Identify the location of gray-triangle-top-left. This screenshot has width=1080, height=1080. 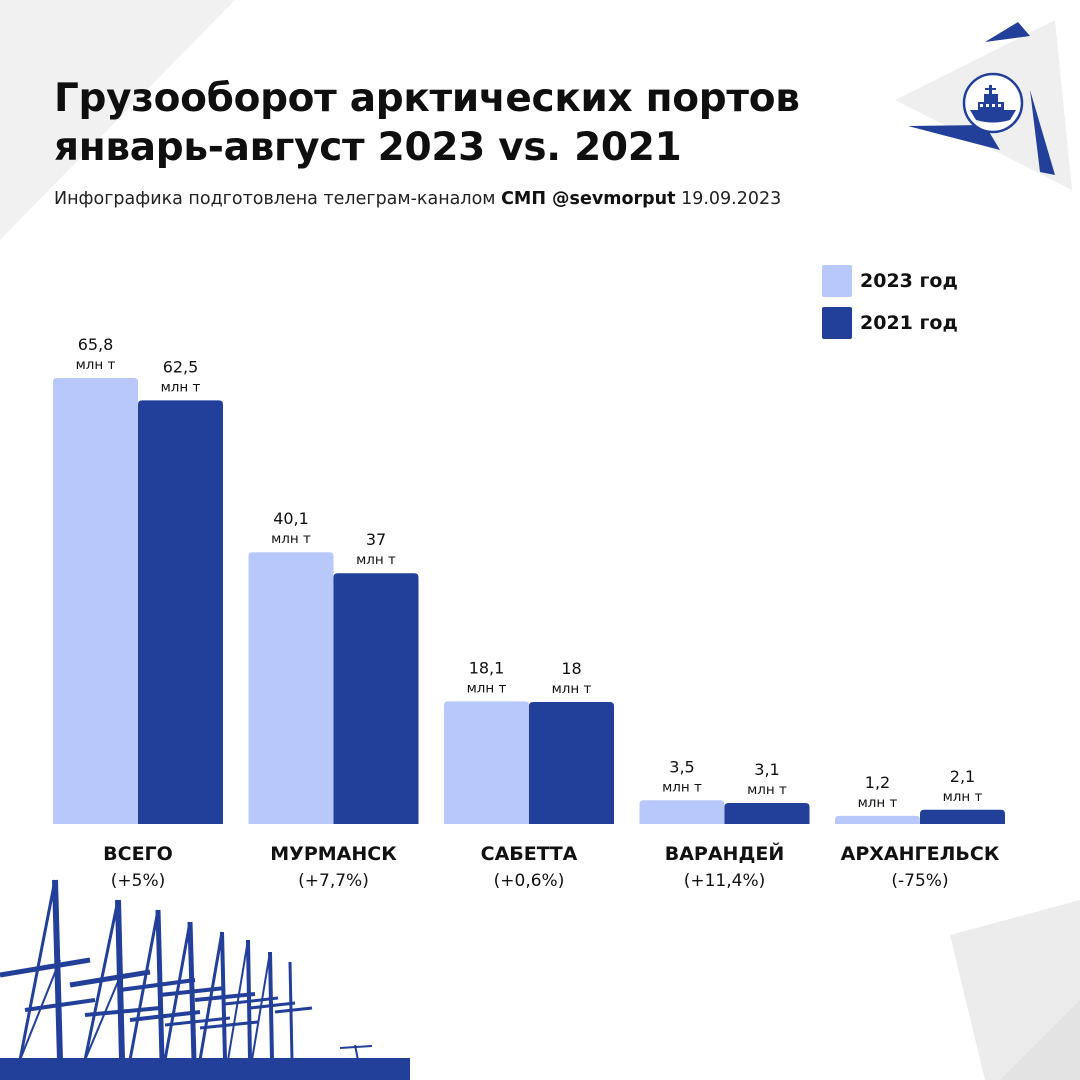
(117, 120).